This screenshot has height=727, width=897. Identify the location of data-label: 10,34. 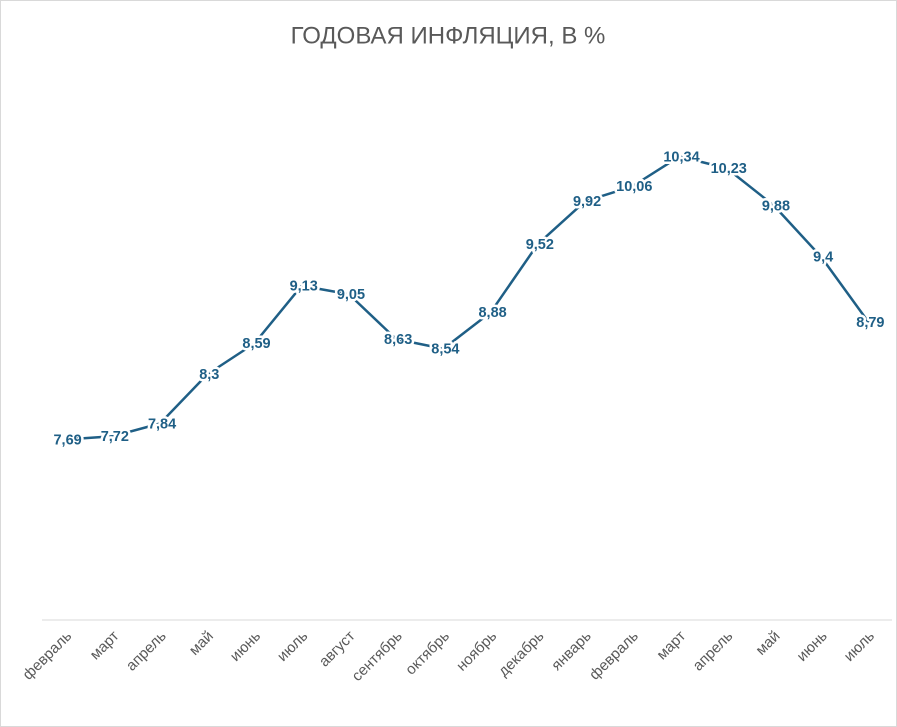
(681, 157).